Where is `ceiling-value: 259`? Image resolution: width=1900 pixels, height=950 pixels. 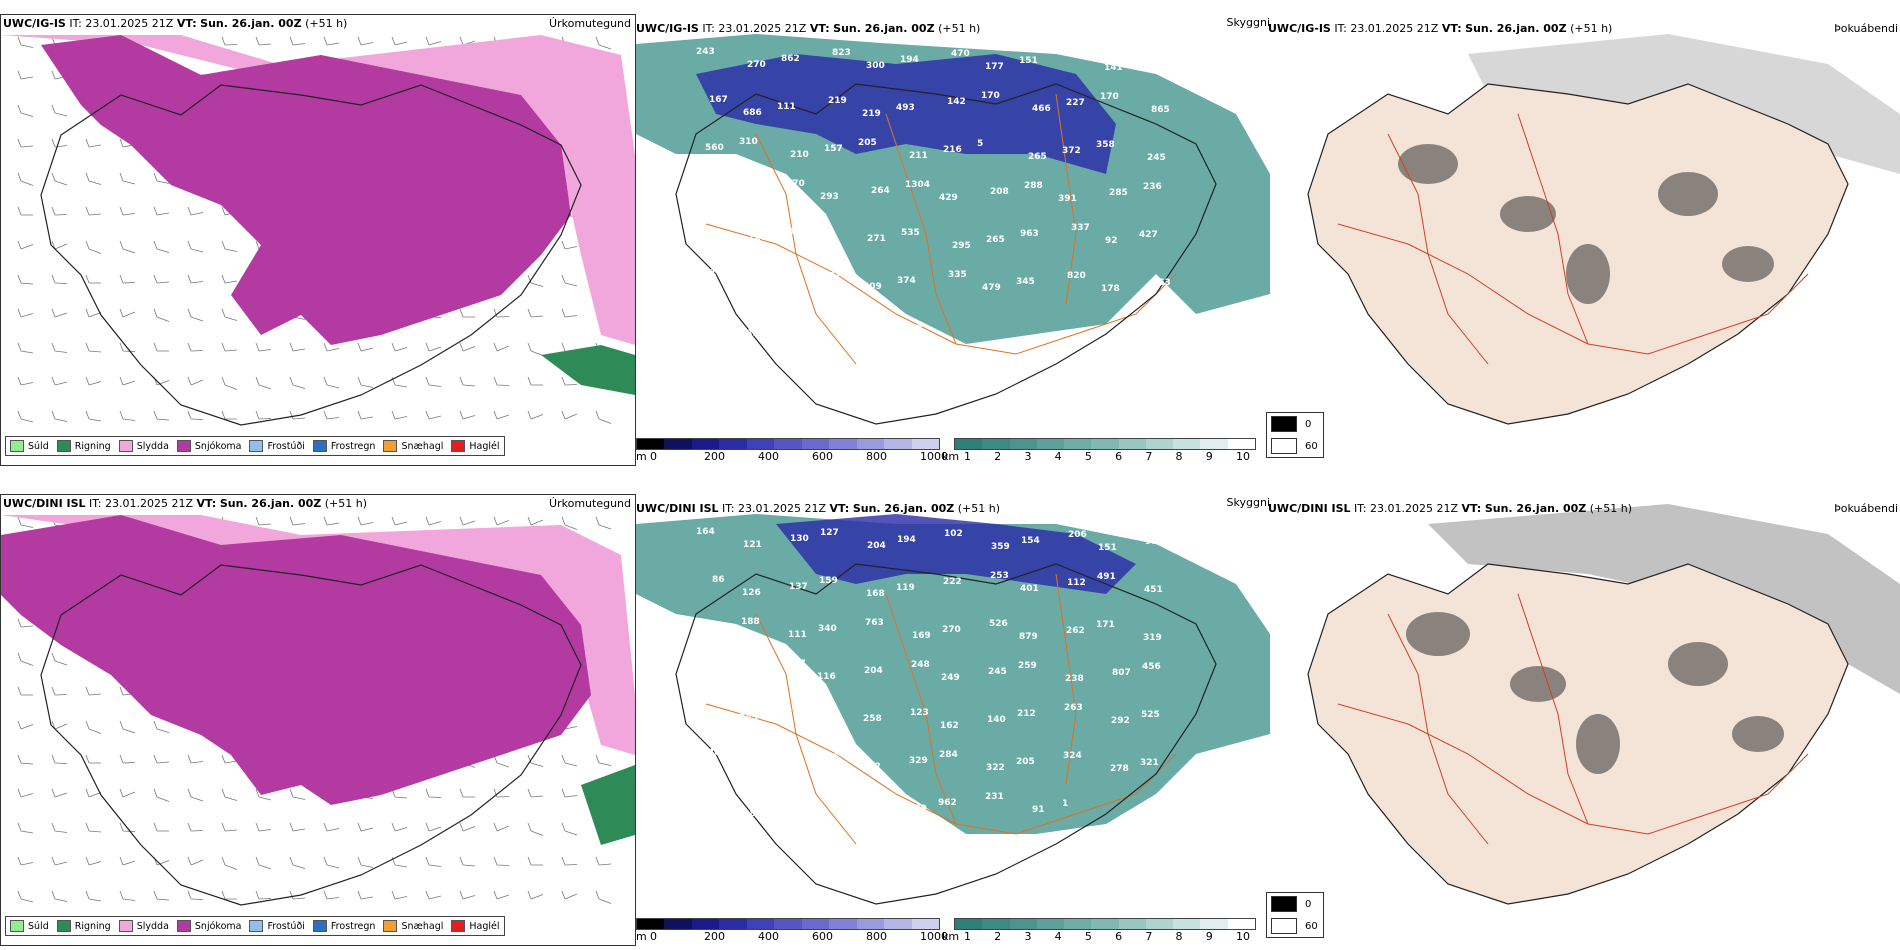 ceiling-value: 259 is located at coordinates (1027, 666).